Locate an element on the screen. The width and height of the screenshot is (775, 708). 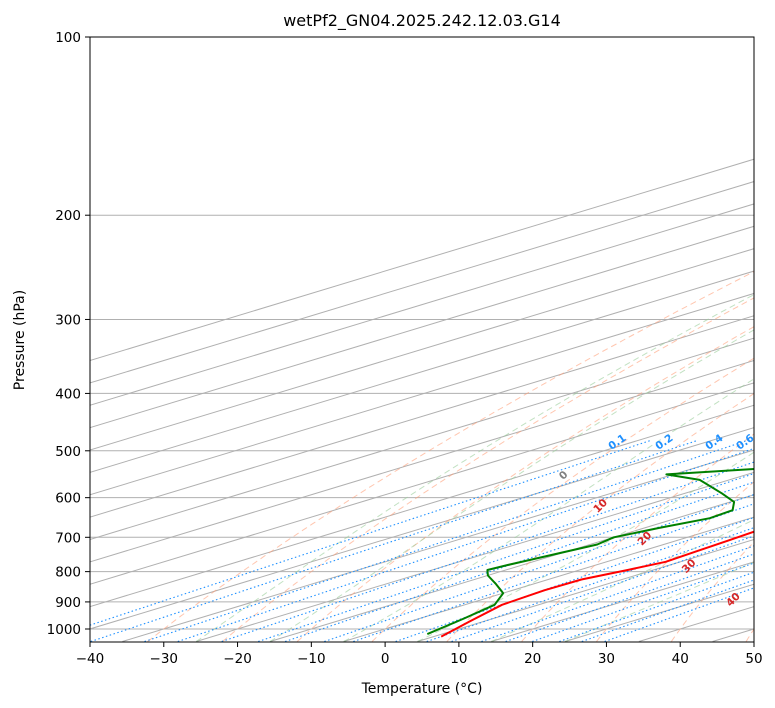
y-tick-label: 600 is located at coordinates (68, 499).